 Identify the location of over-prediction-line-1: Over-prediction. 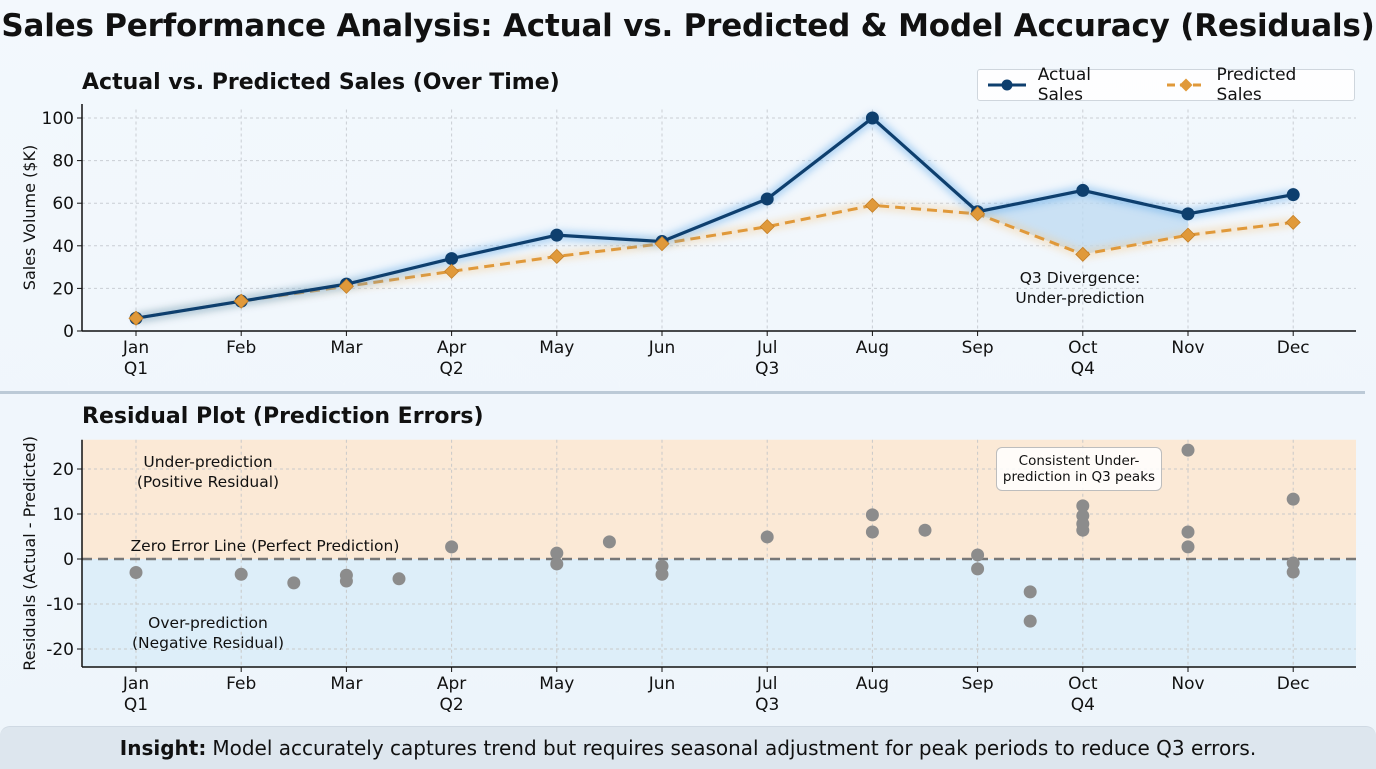
(208, 623).